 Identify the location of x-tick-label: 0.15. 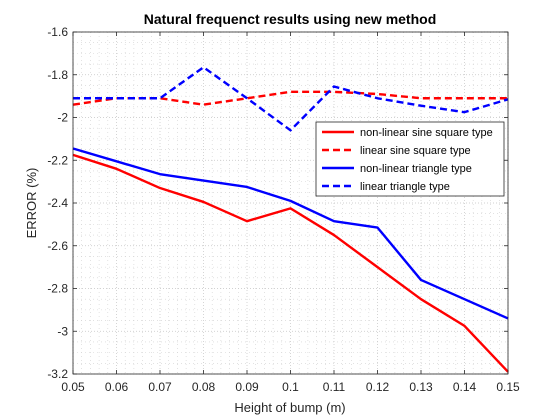
(508, 387).